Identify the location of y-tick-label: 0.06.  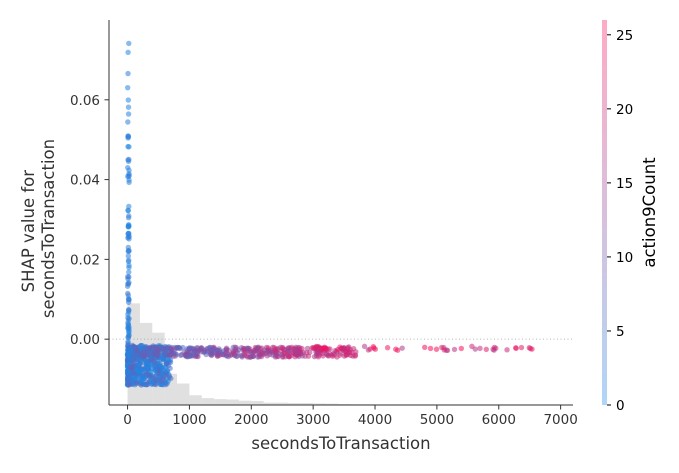
(85, 101).